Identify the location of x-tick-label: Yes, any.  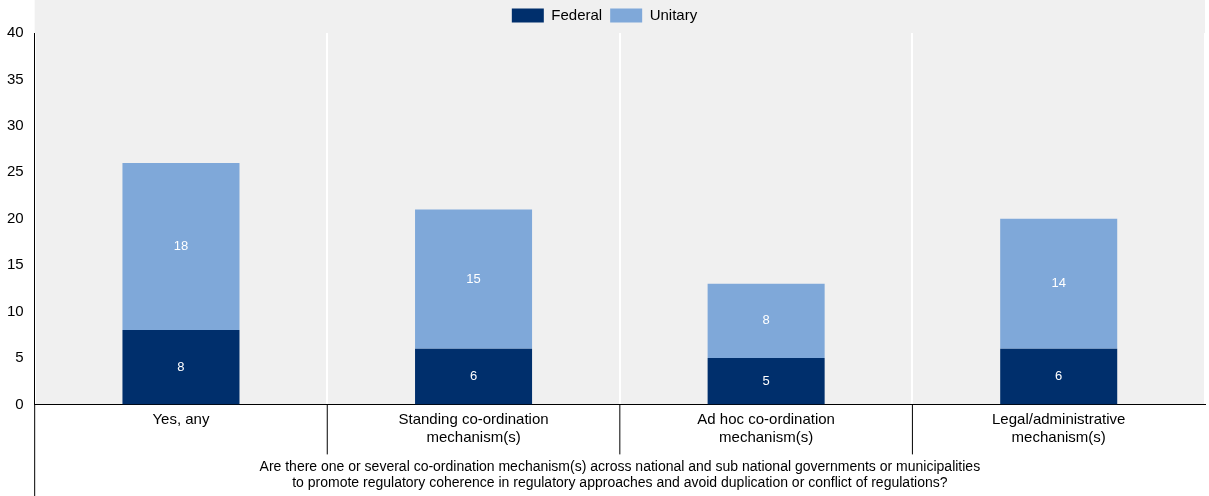
(181, 418).